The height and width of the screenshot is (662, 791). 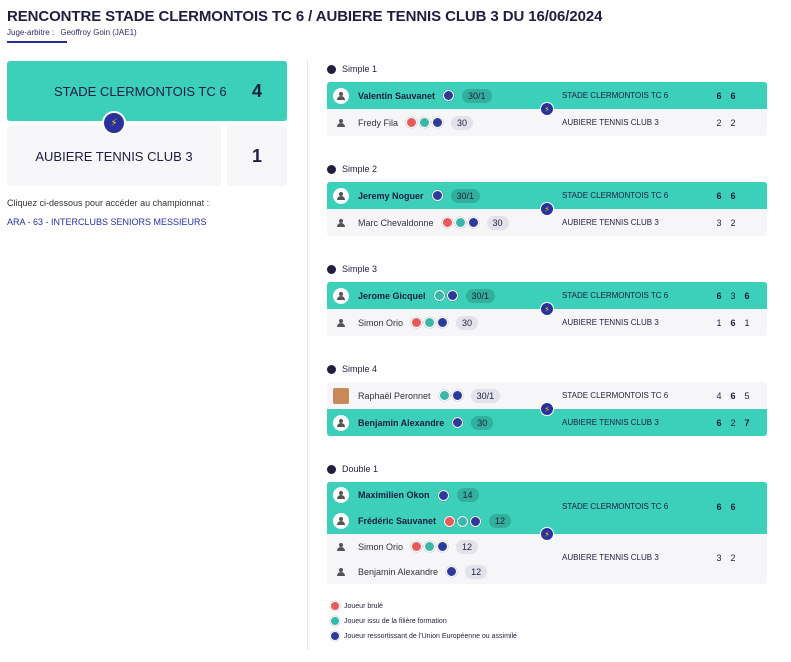 What do you see at coordinates (394, 395) in the screenshot?
I see `player-name: Raphaël Peronnet` at bounding box center [394, 395].